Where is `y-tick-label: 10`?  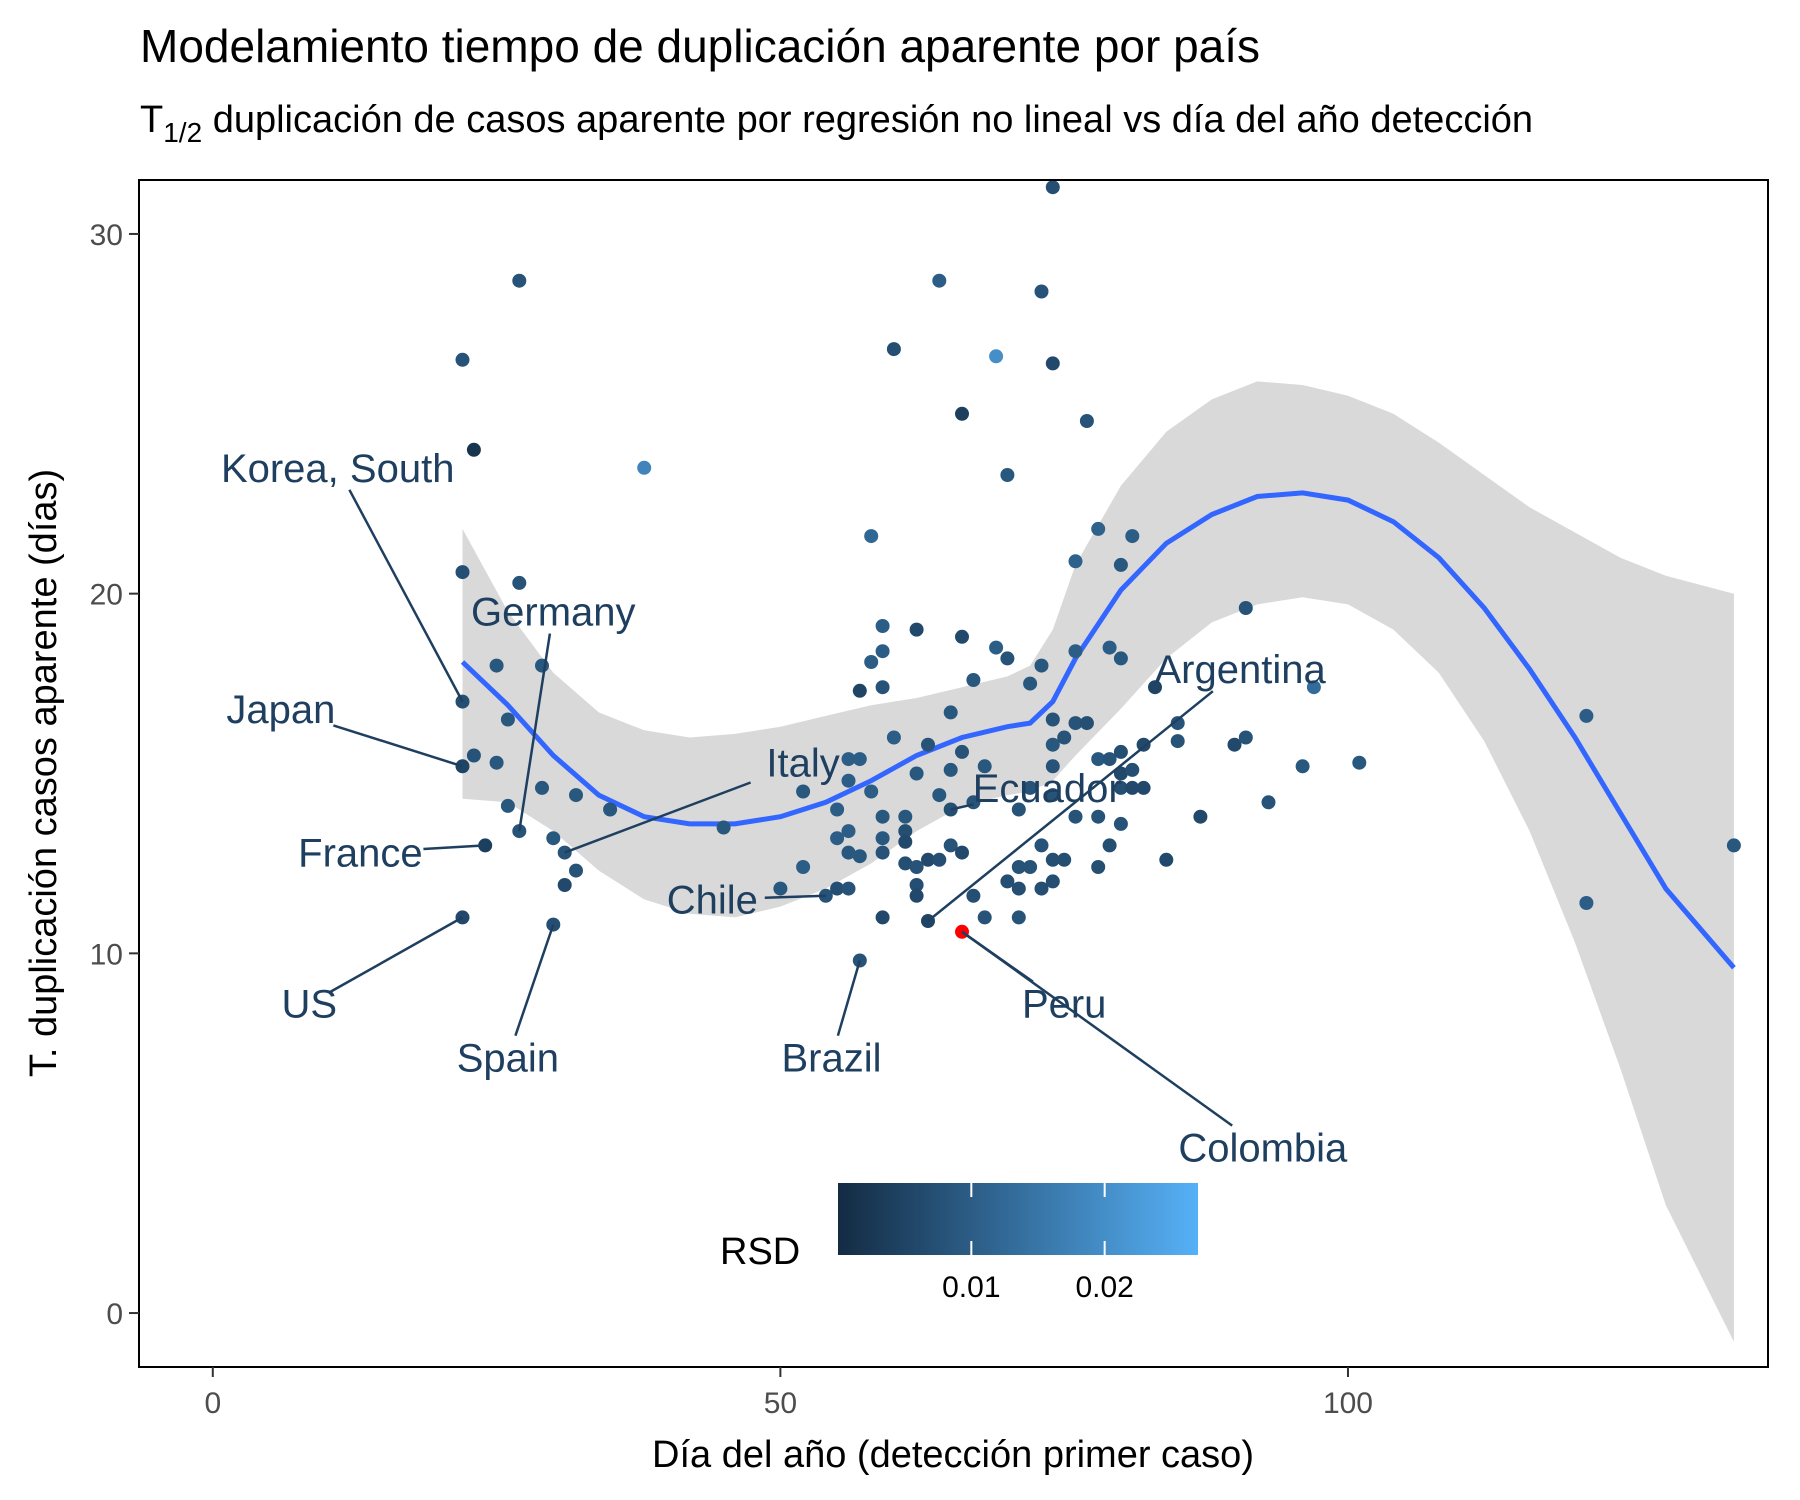
y-tick-label: 10 is located at coordinates (106, 954).